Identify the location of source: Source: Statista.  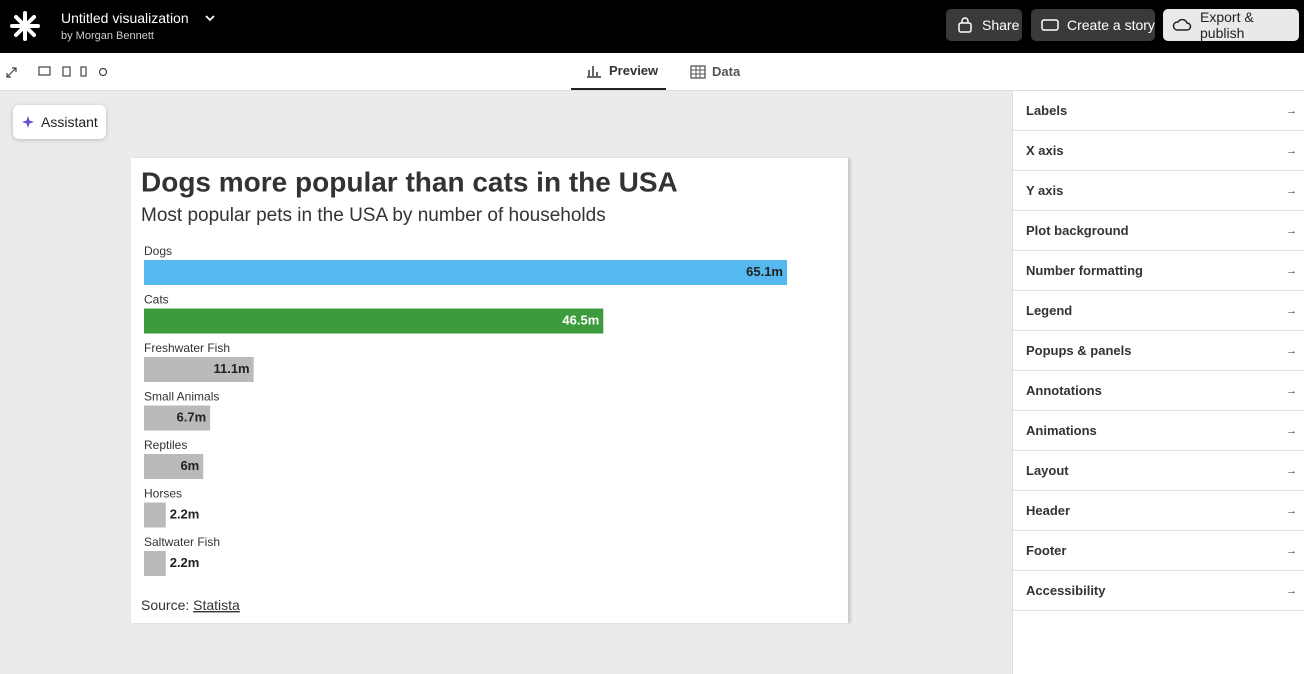
(190, 605).